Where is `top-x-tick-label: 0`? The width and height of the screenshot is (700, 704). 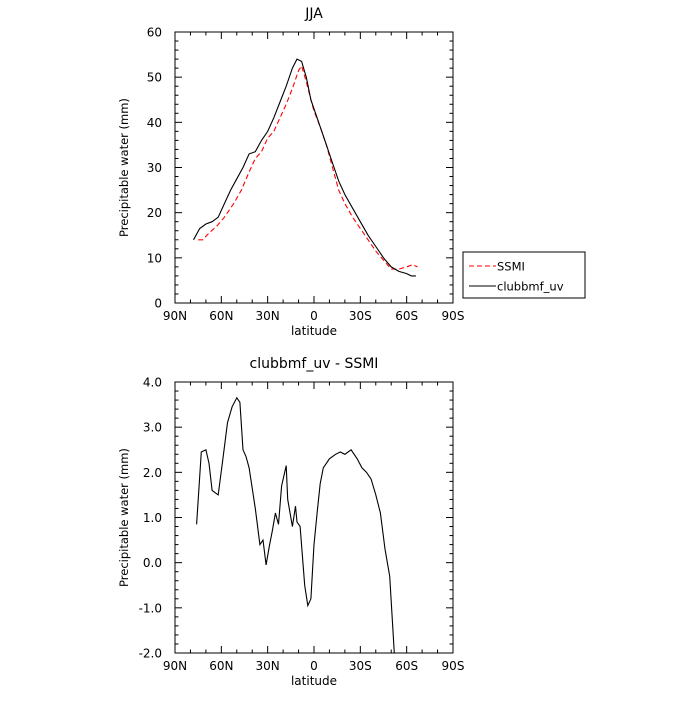
top-x-tick-label: 0 is located at coordinates (314, 316).